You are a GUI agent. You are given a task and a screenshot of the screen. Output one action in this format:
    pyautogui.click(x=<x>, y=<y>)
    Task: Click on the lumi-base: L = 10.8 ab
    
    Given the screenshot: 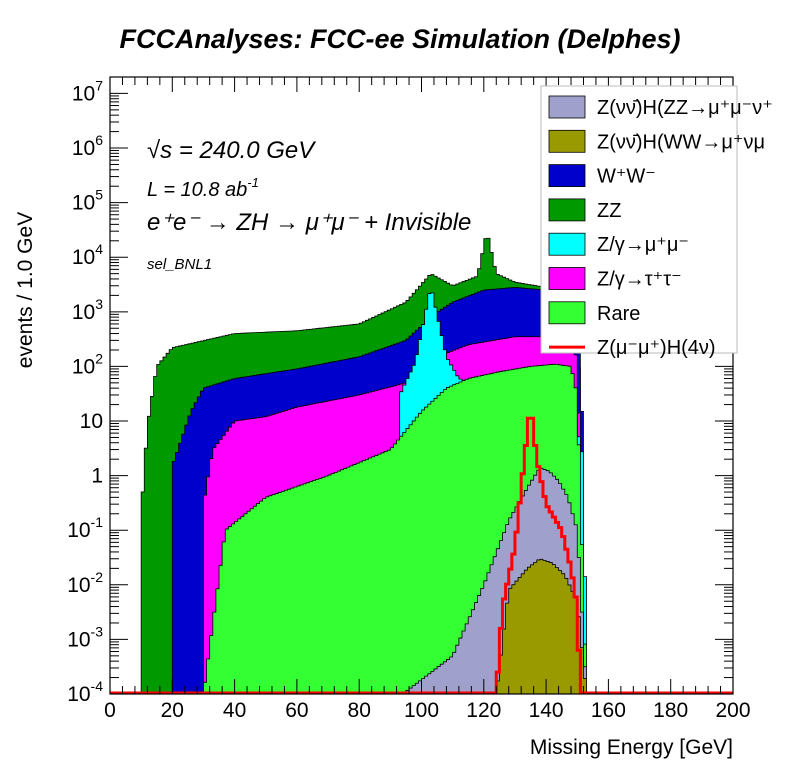 What is the action you would take?
    pyautogui.click(x=197, y=190)
    